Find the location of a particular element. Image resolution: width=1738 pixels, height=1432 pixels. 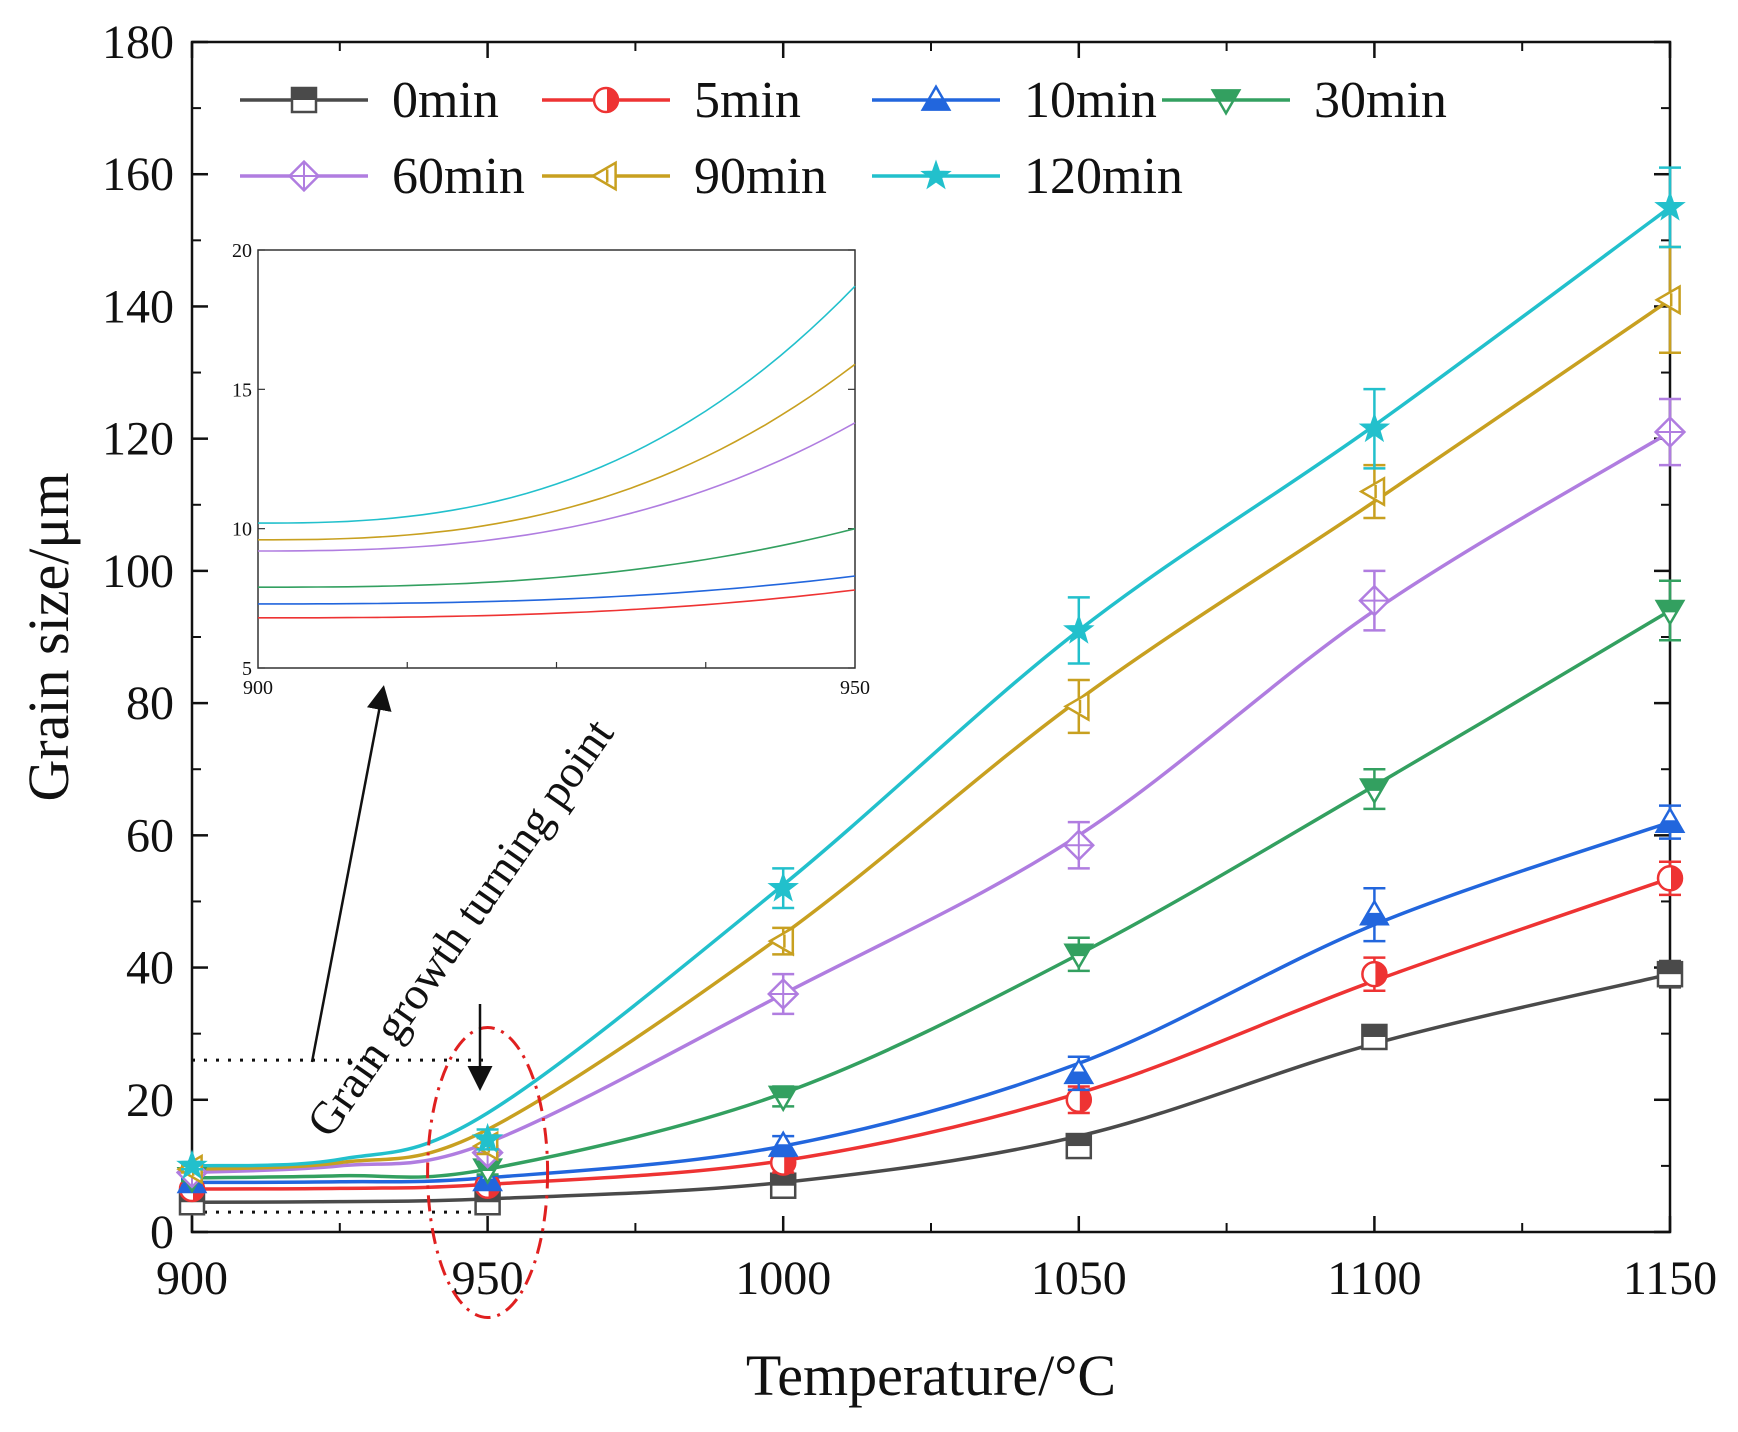

inset-y-tick-label: 20 is located at coordinates (242, 251).